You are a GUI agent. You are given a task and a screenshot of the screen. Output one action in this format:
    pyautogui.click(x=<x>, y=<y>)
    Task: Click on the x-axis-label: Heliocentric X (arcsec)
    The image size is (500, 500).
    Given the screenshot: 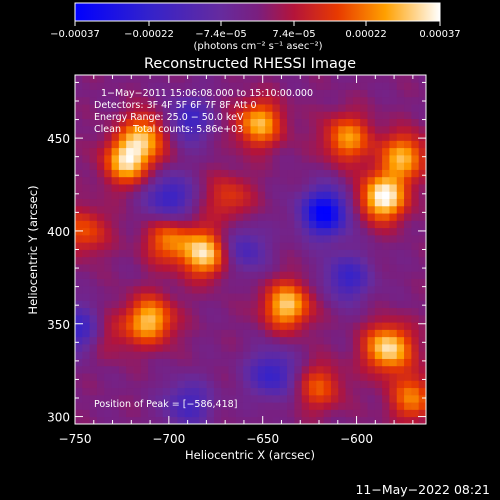 What is the action you would take?
    pyautogui.click(x=250, y=455)
    